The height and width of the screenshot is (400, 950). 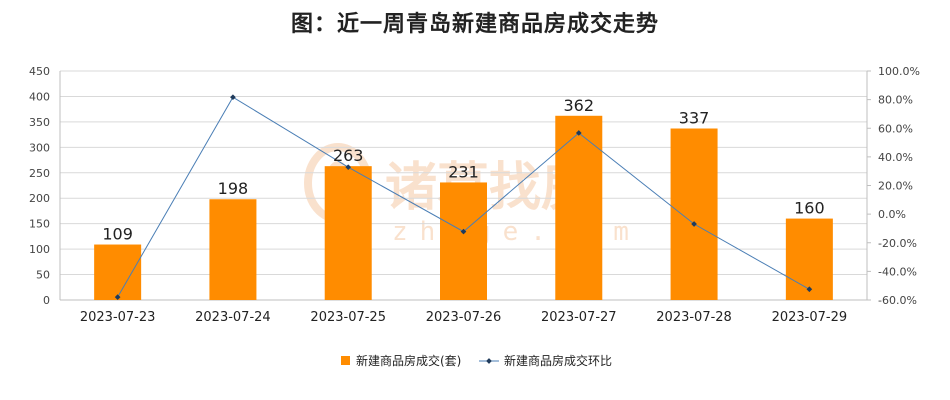 I want to click on bar-value-label: 362, so click(x=579, y=105).